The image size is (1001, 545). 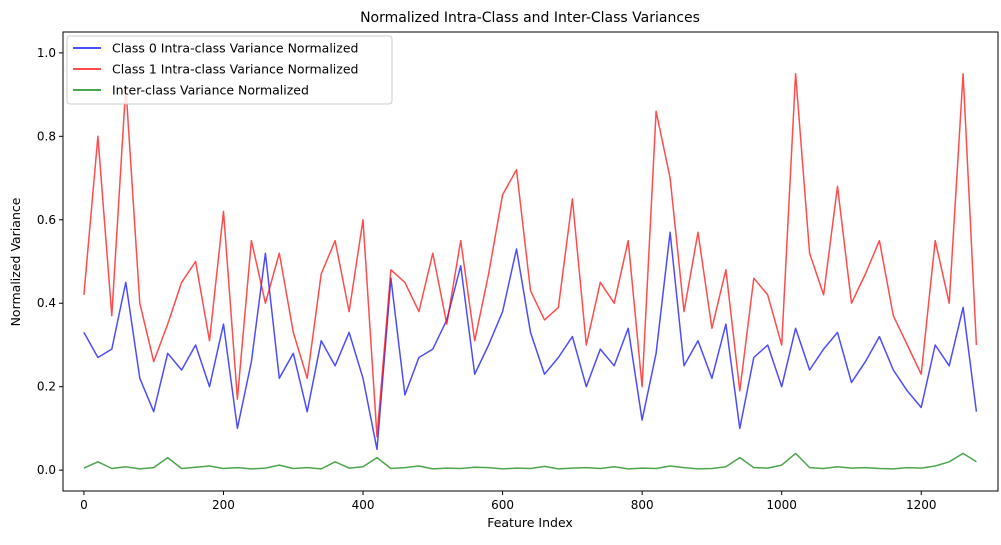 What do you see at coordinates (15, 261) in the screenshot?
I see `y-axis-label: Normalized Variance` at bounding box center [15, 261].